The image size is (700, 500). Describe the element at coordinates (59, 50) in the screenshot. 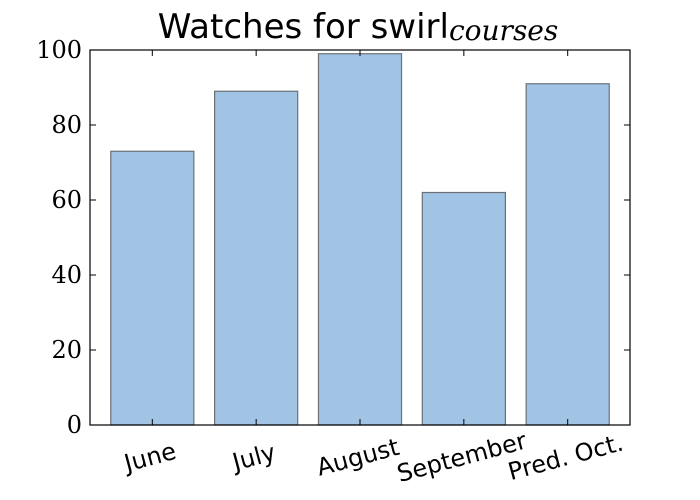

I see `y-tick-label: 100` at that location.